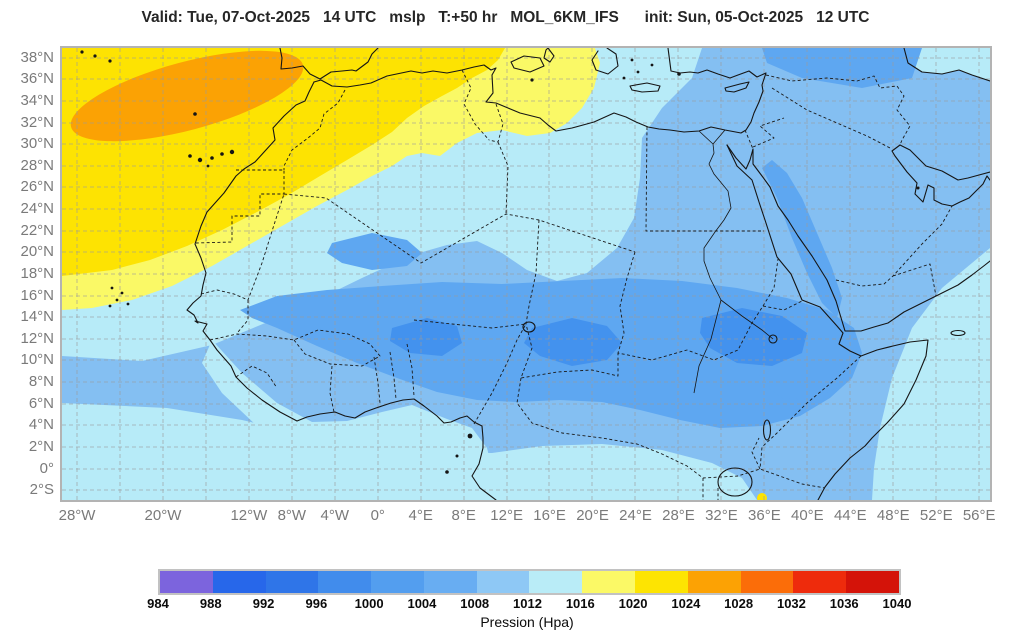 The width and height of the screenshot is (1011, 641). What do you see at coordinates (635, 515) in the screenshot?
I see `lon-tick-label: 24°E` at bounding box center [635, 515].